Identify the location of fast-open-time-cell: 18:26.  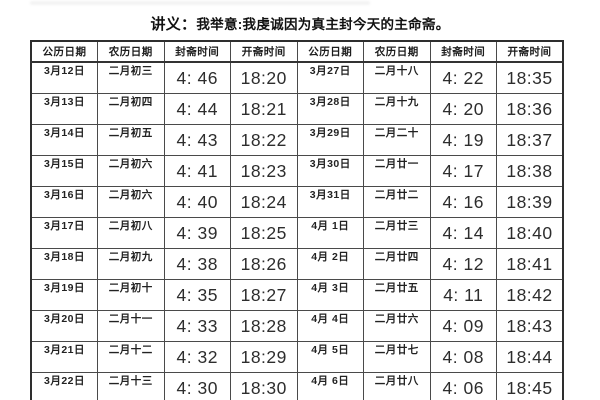
(264, 264).